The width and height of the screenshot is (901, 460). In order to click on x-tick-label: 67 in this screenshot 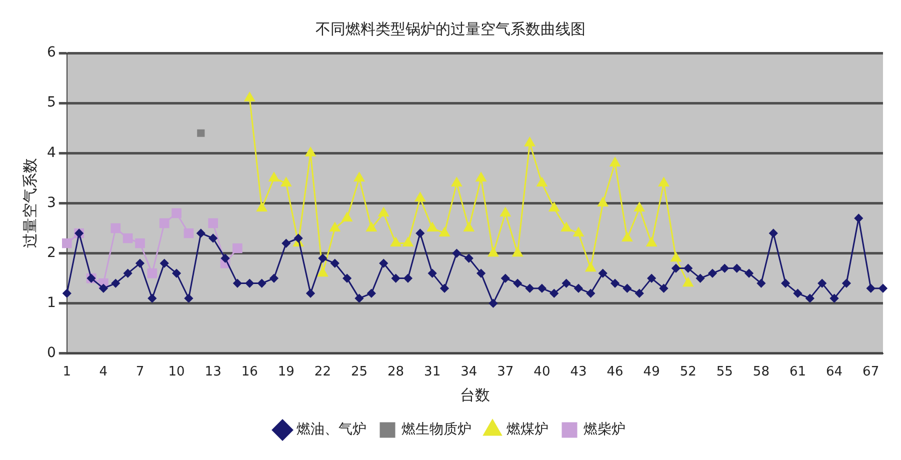, I will do `click(871, 372)`.